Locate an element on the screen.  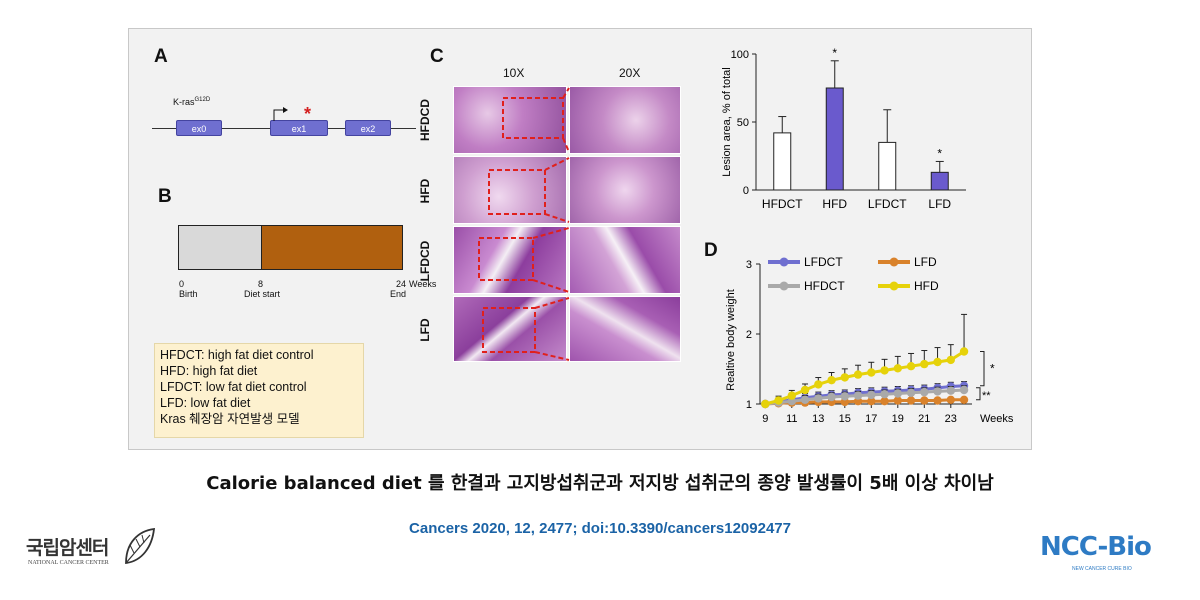
exon-2: ex2 is located at coordinates (368, 128).